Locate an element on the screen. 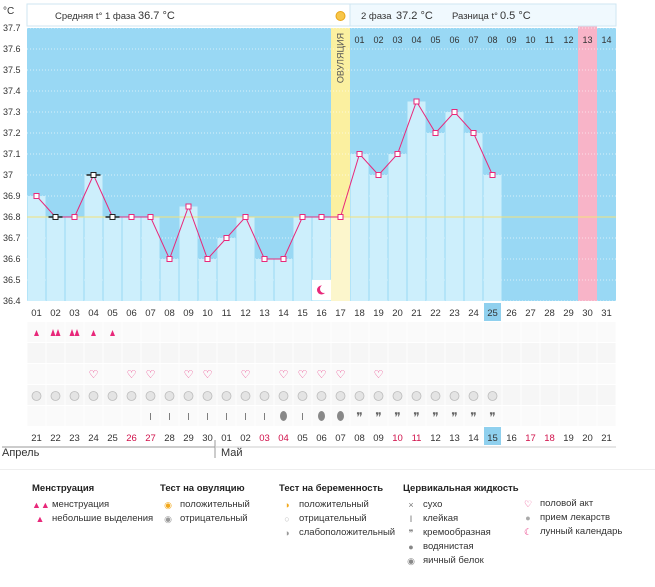 This screenshot has width=655, height=587. diff-value: 0.5 °C is located at coordinates (515, 16).